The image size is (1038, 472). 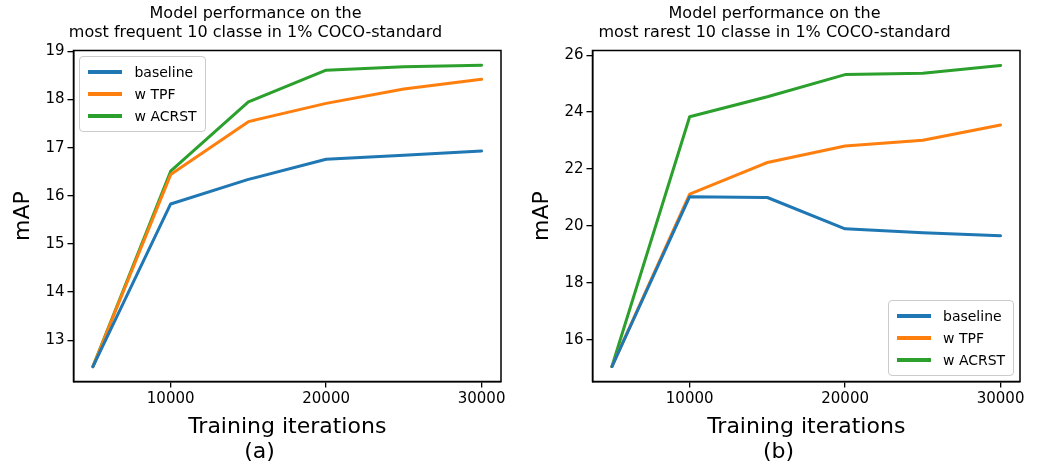 I want to click on y-tick-label: 19, so click(x=55, y=50).